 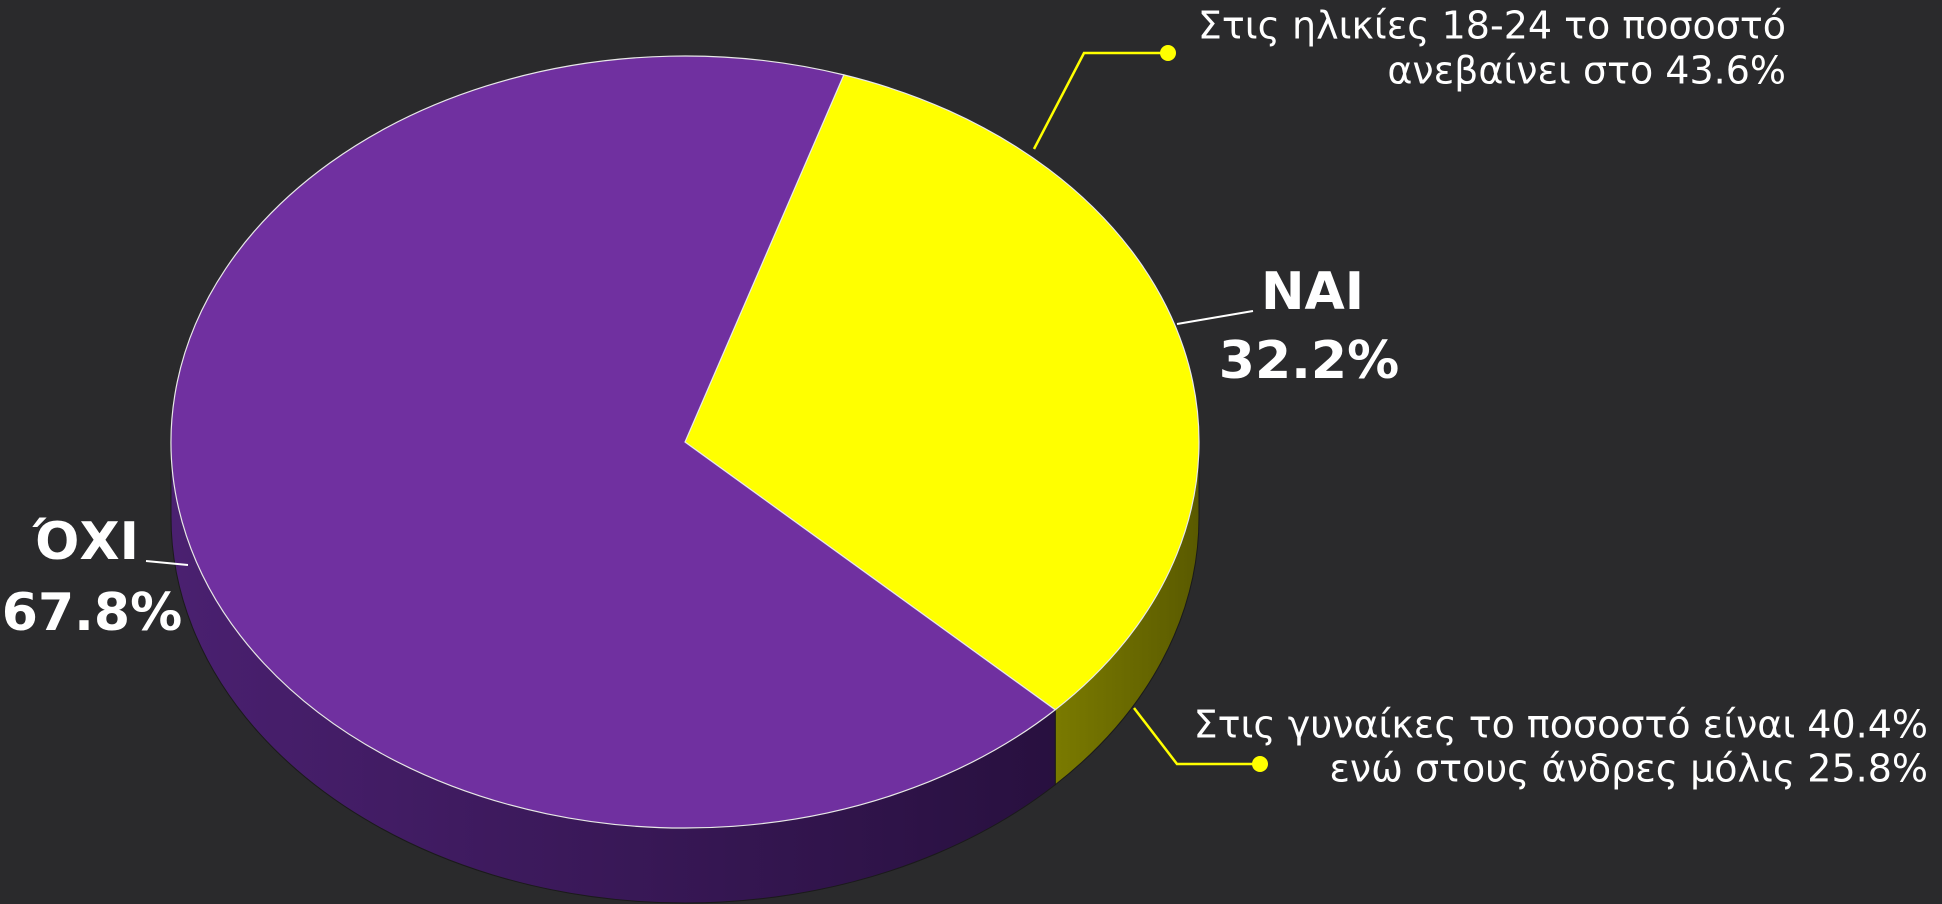 What do you see at coordinates (1309, 361) in the screenshot?
I see `value-label: 32.2%` at bounding box center [1309, 361].